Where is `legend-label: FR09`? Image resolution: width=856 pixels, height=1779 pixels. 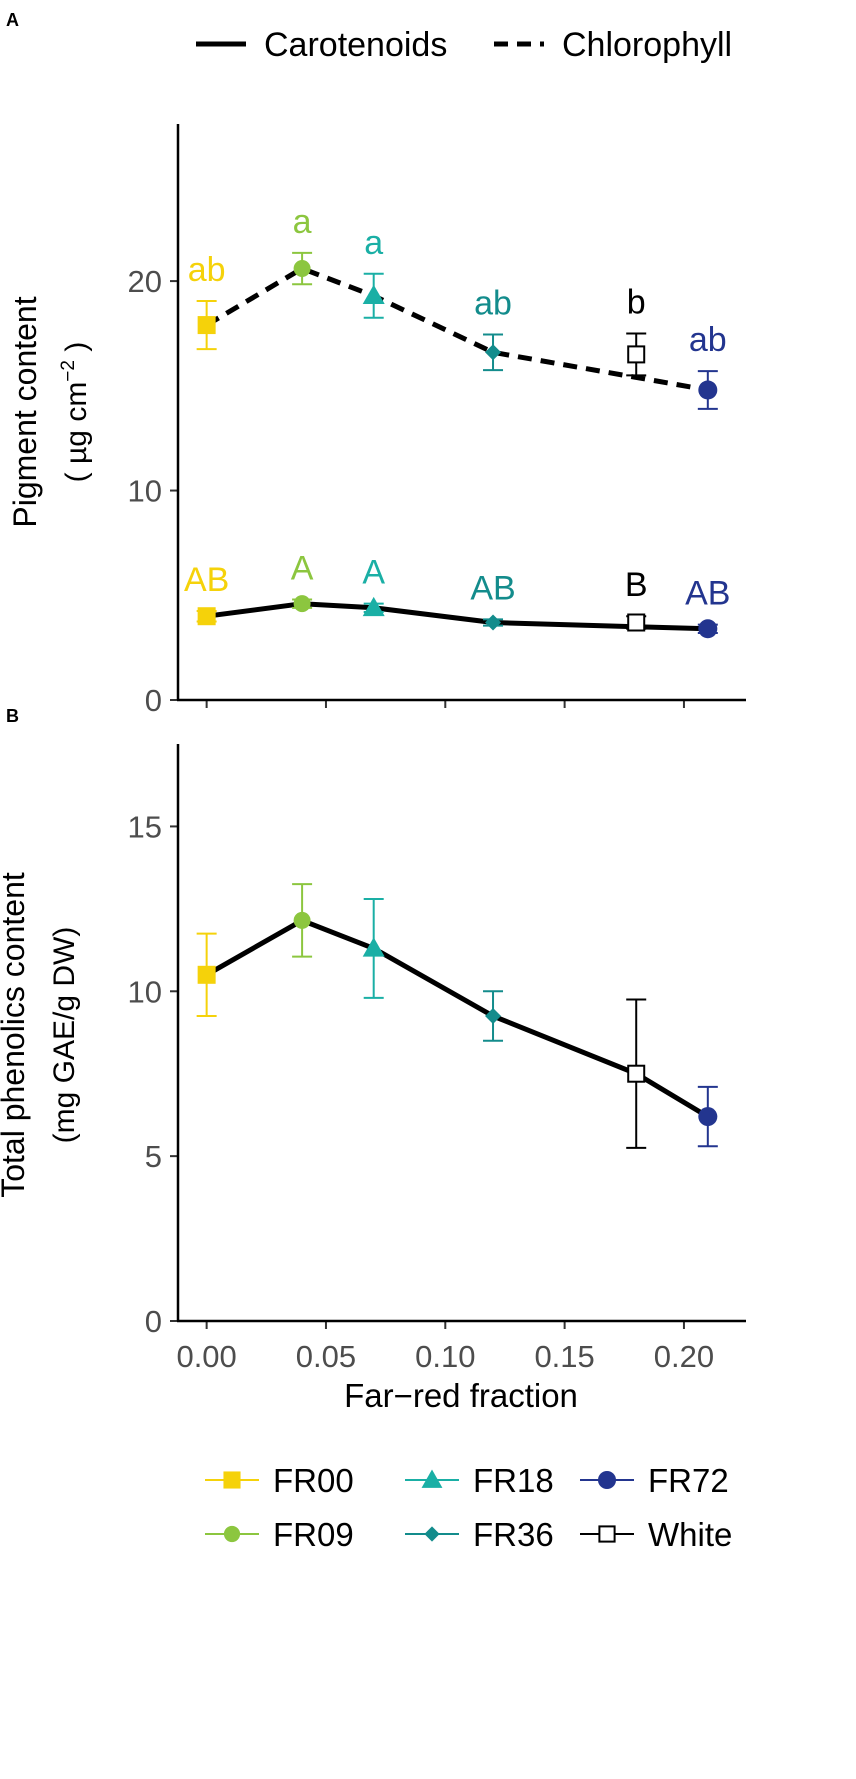
legend-label: FR09 is located at coordinates (313, 1534).